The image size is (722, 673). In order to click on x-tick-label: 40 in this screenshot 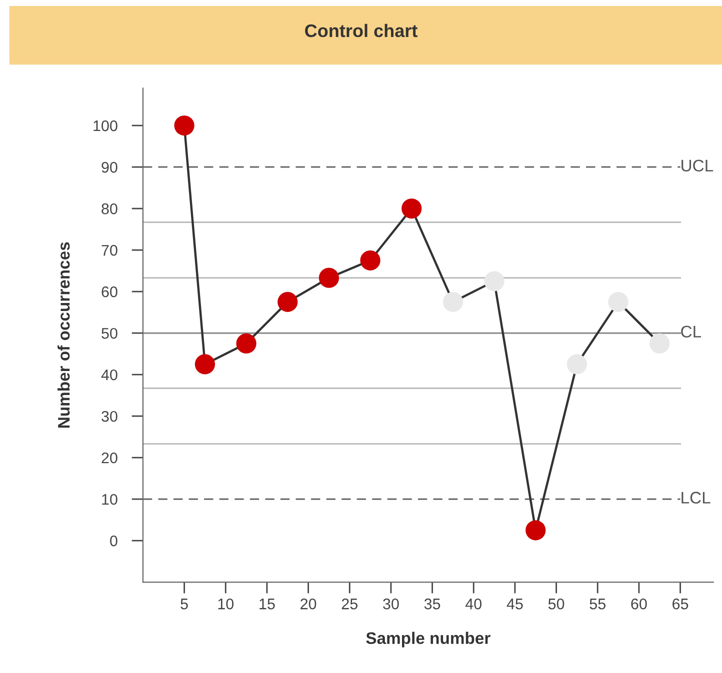, I will do `click(473, 604)`.